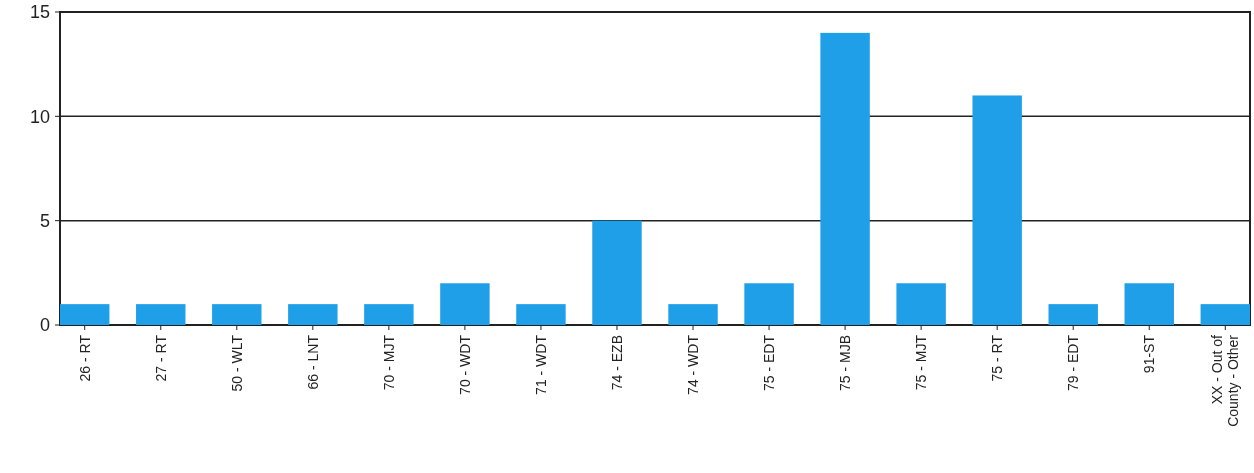  Describe the element at coordinates (1149, 354) in the screenshot. I see `x-tick-label: 91-ST` at that location.